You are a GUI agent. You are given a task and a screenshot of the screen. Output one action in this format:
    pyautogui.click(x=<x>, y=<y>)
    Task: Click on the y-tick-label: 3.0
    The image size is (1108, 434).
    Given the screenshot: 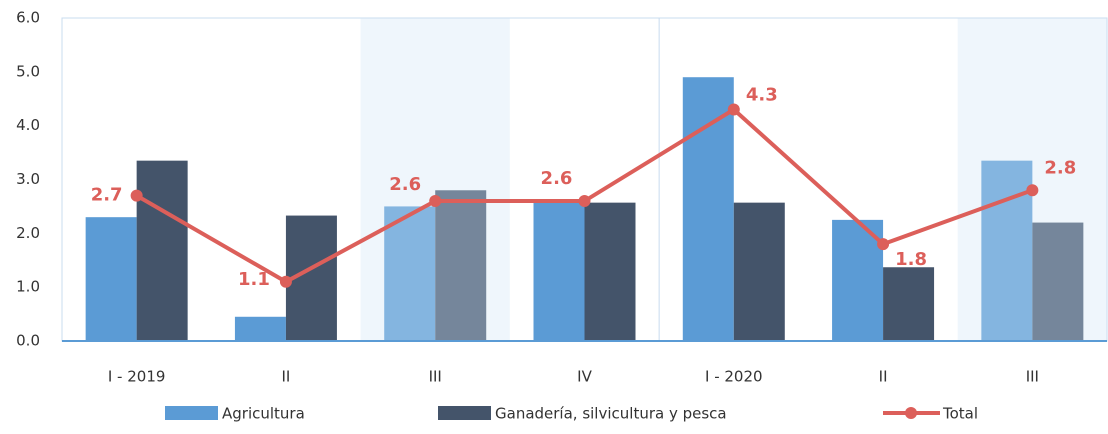 What is the action you would take?
    pyautogui.click(x=28, y=179)
    